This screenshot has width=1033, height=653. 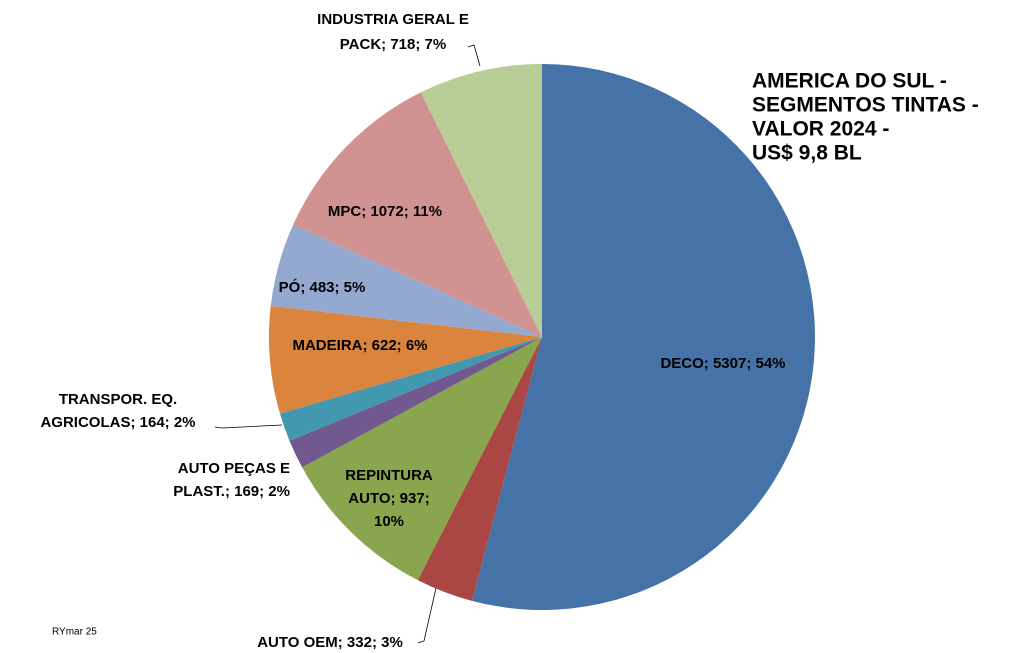 What do you see at coordinates (820, 129) in the screenshot?
I see `chart-title: VALOR 2024 -` at bounding box center [820, 129].